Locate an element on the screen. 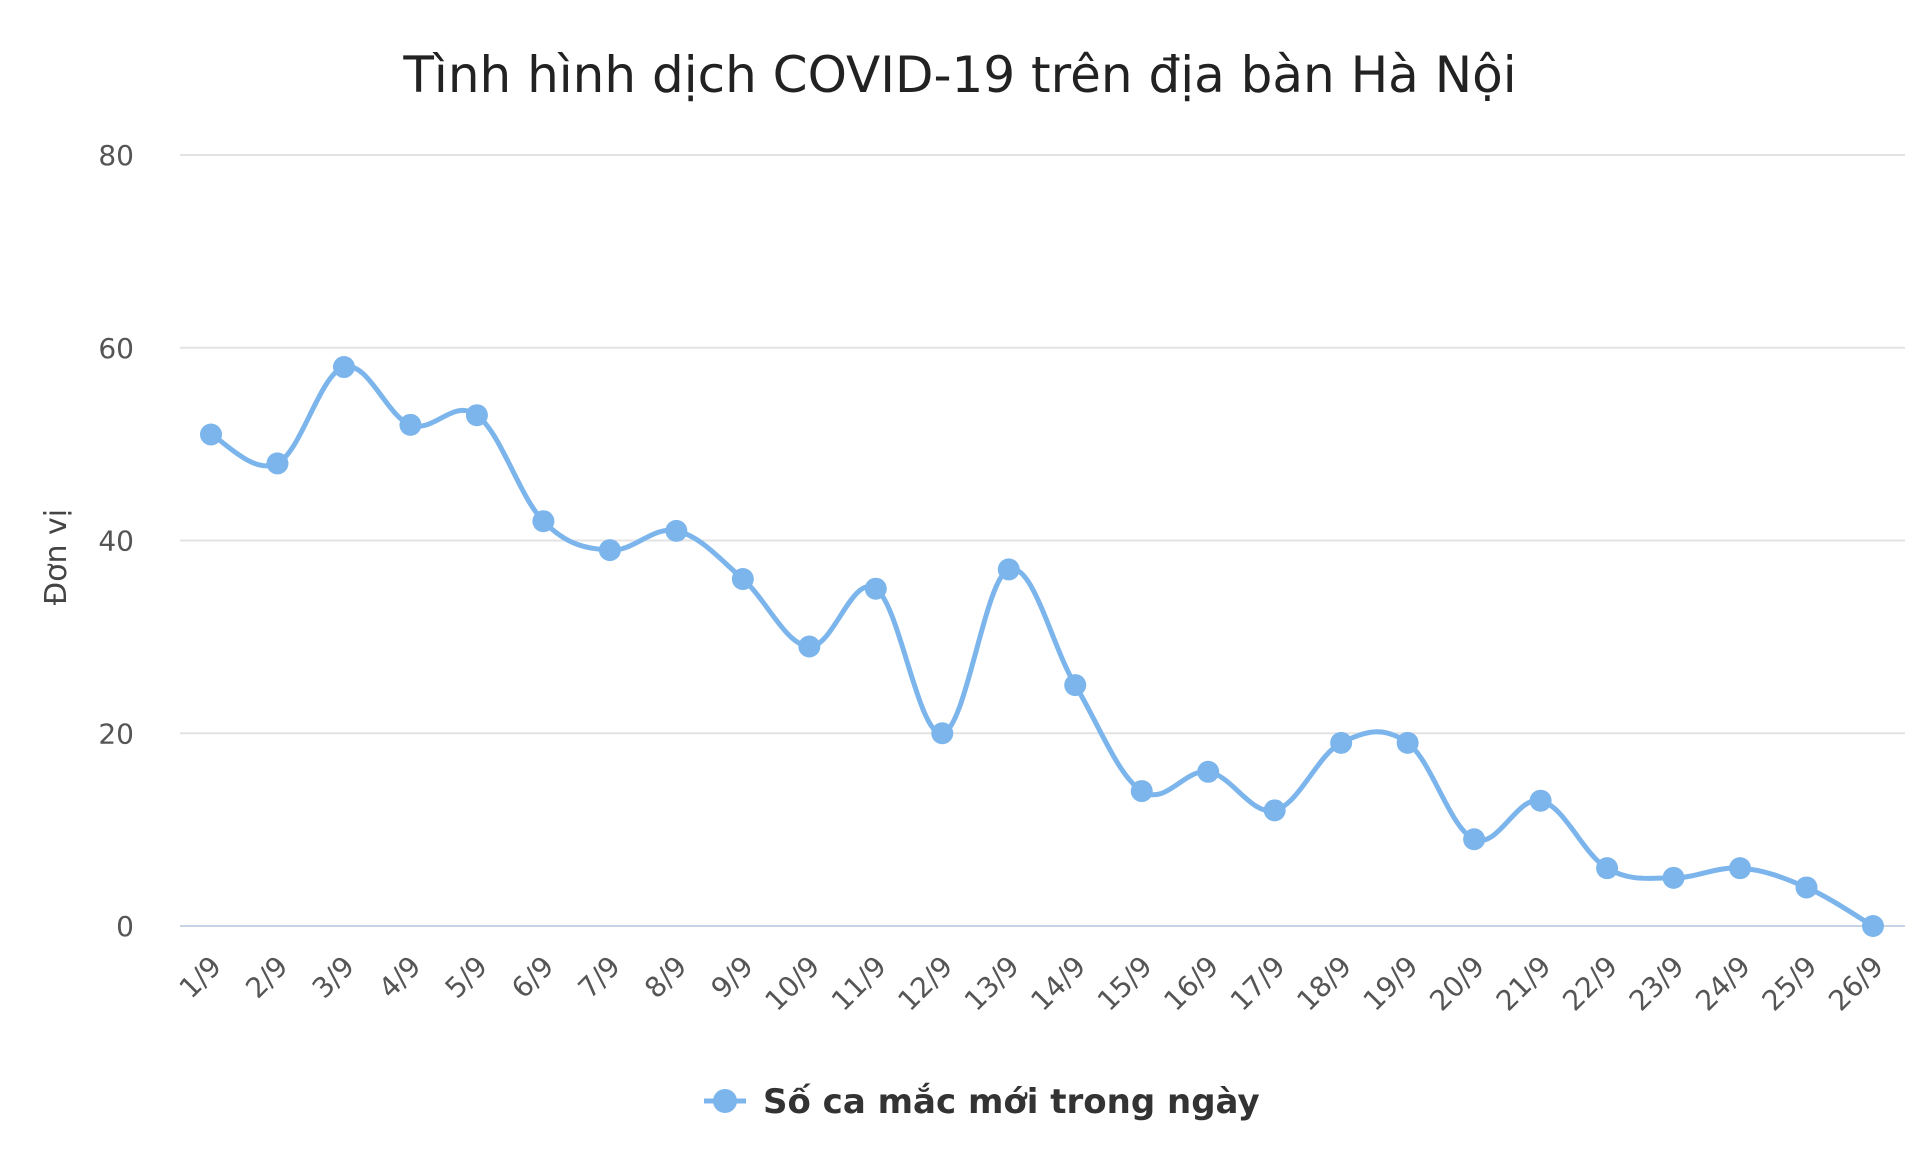  x-tick-label: 26/9 is located at coordinates (1856, 984).